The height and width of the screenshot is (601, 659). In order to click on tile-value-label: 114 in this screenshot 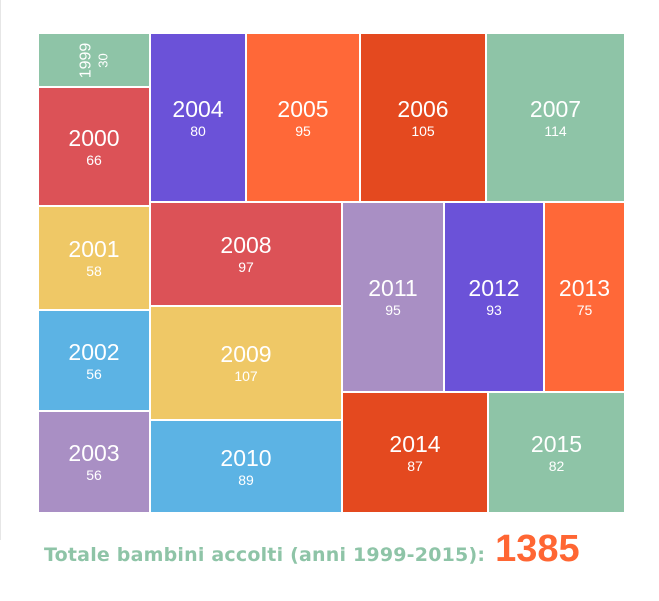, I will do `click(555, 130)`.